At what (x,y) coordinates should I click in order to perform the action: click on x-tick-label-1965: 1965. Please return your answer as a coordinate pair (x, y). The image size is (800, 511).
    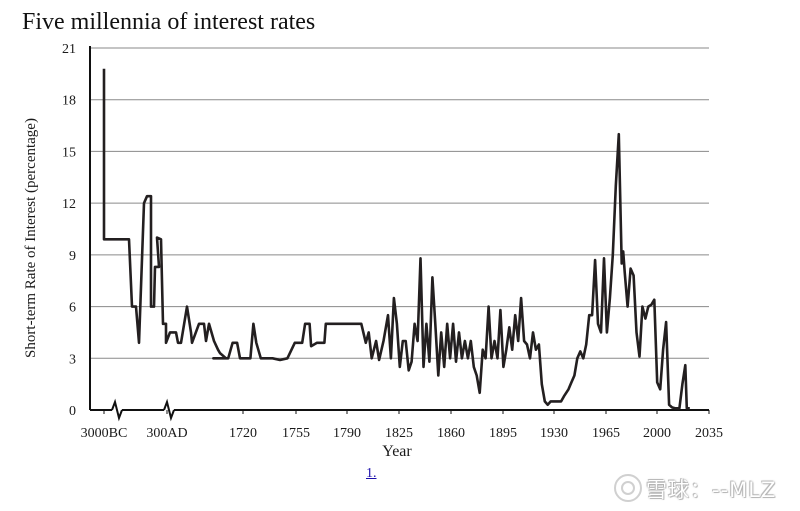
    Looking at the image, I should click on (606, 433).